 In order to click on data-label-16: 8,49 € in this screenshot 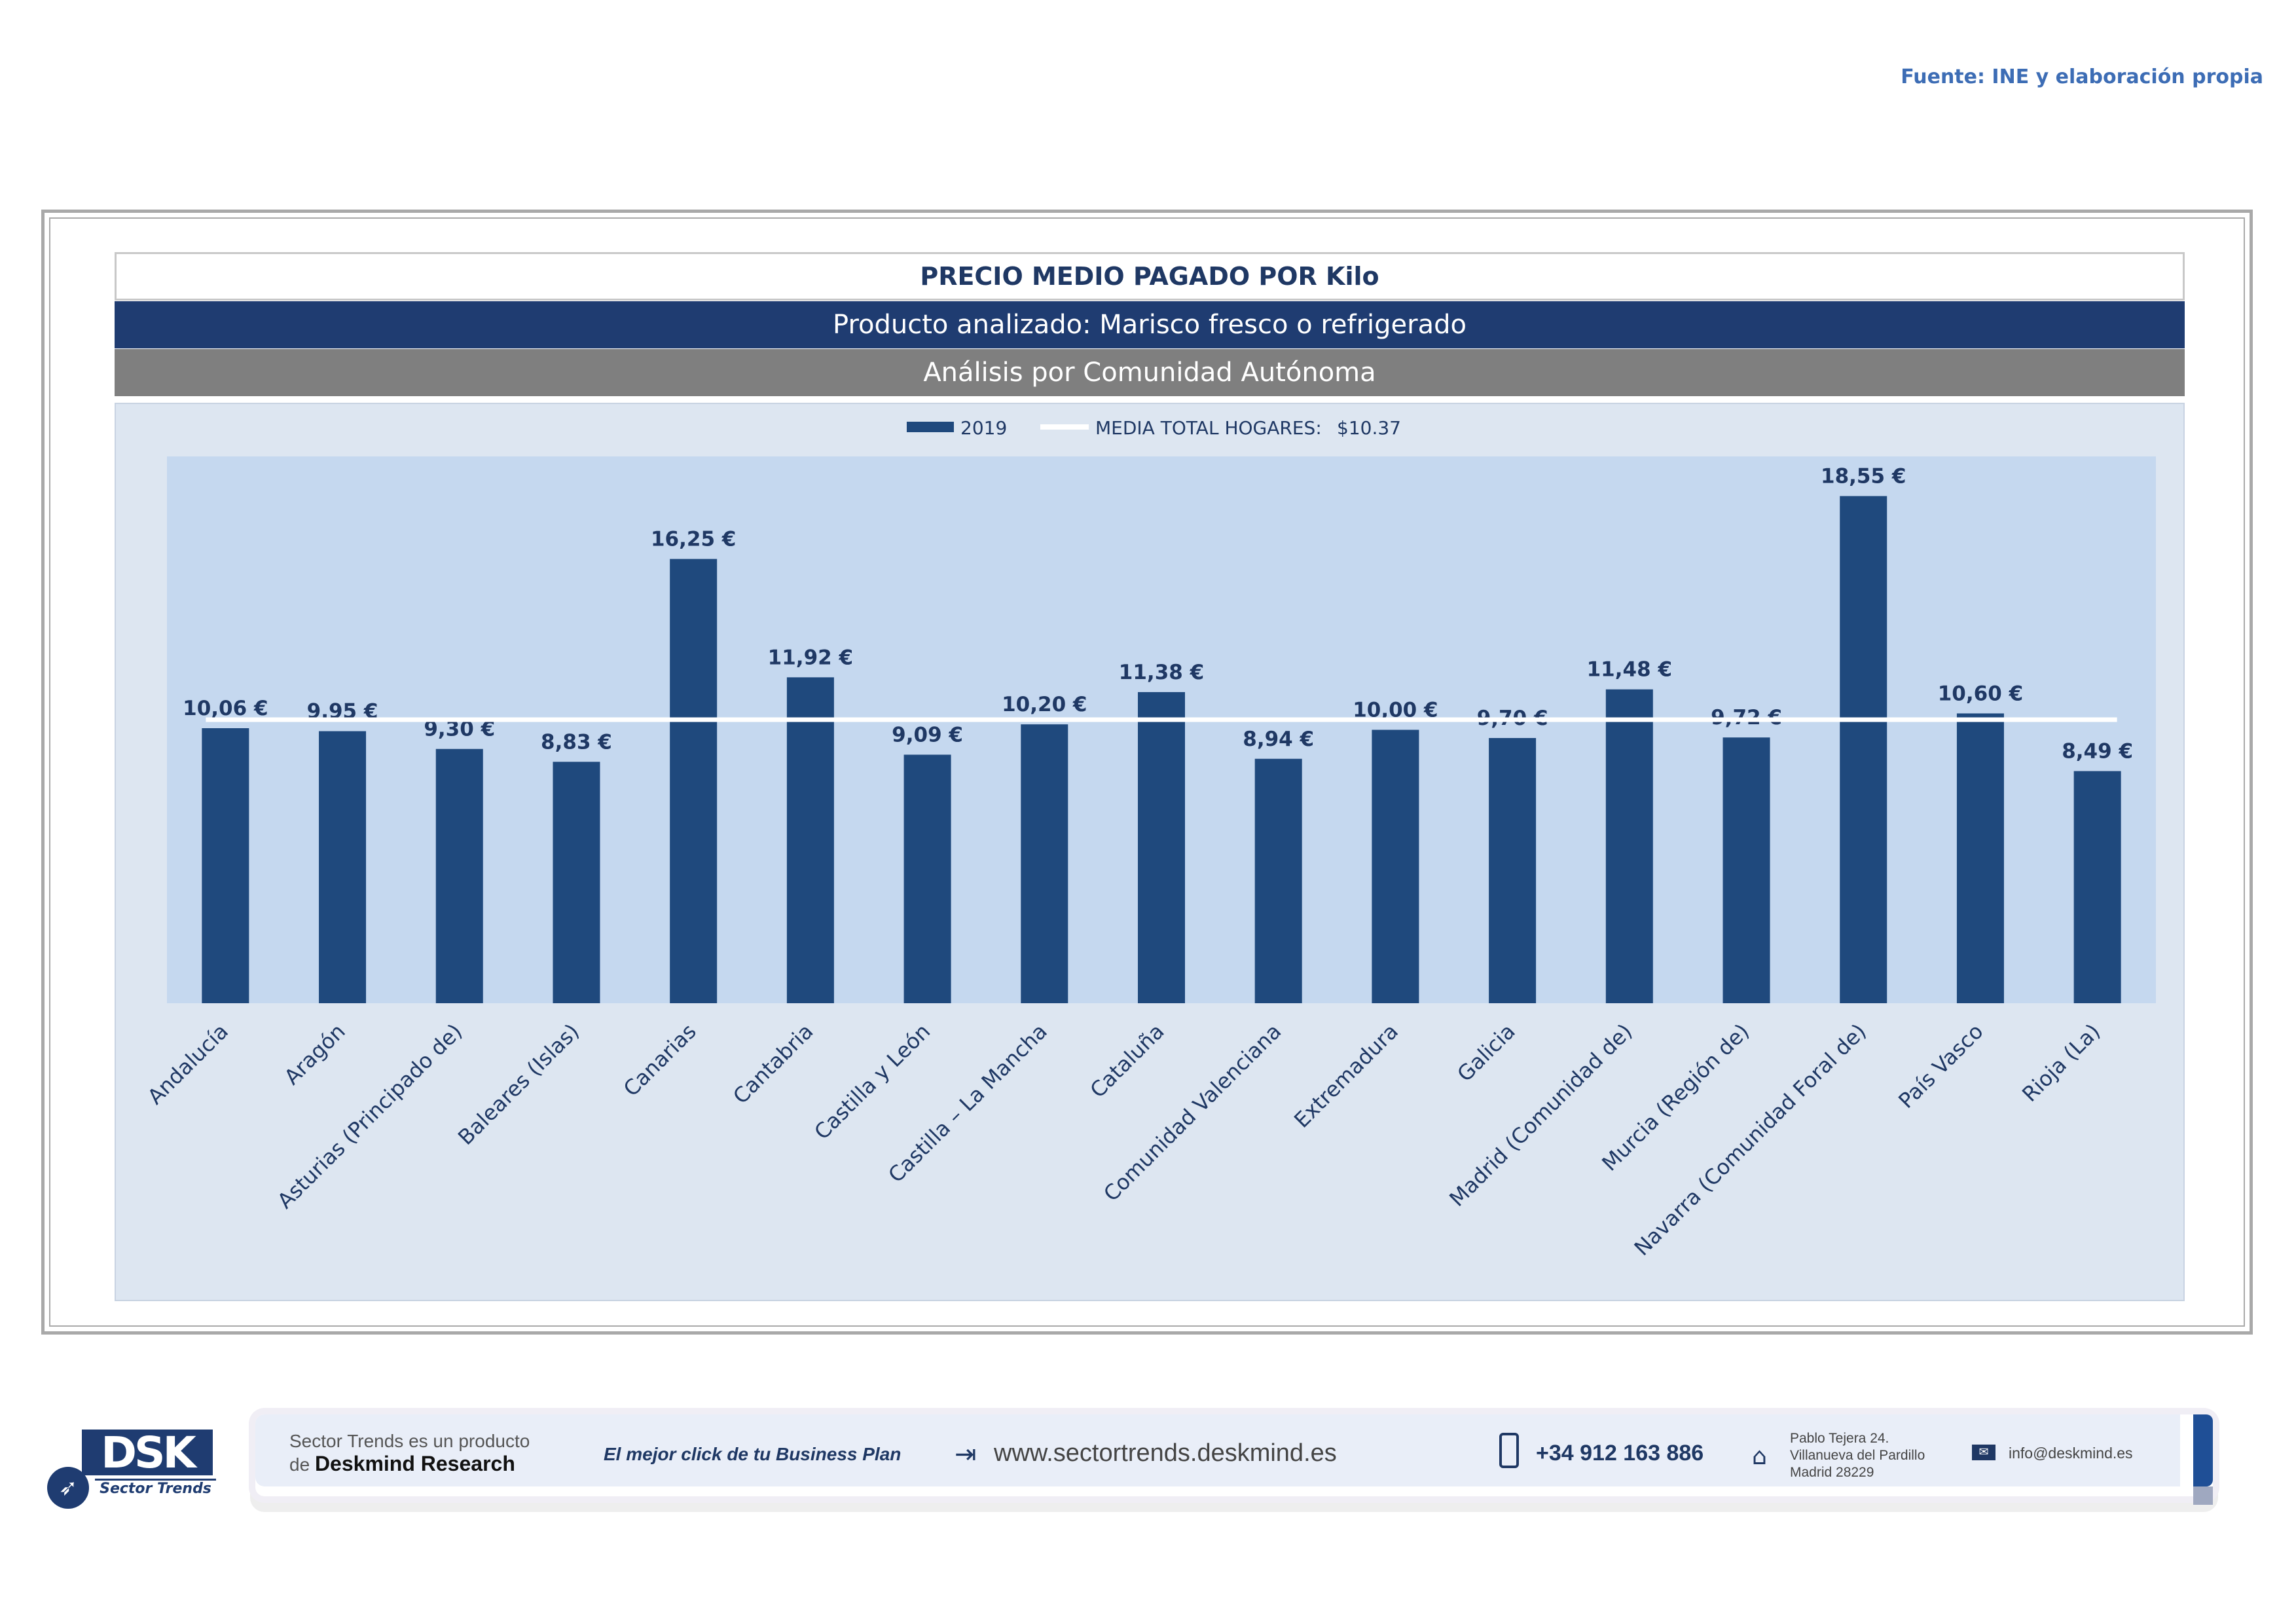, I will do `click(2097, 752)`.